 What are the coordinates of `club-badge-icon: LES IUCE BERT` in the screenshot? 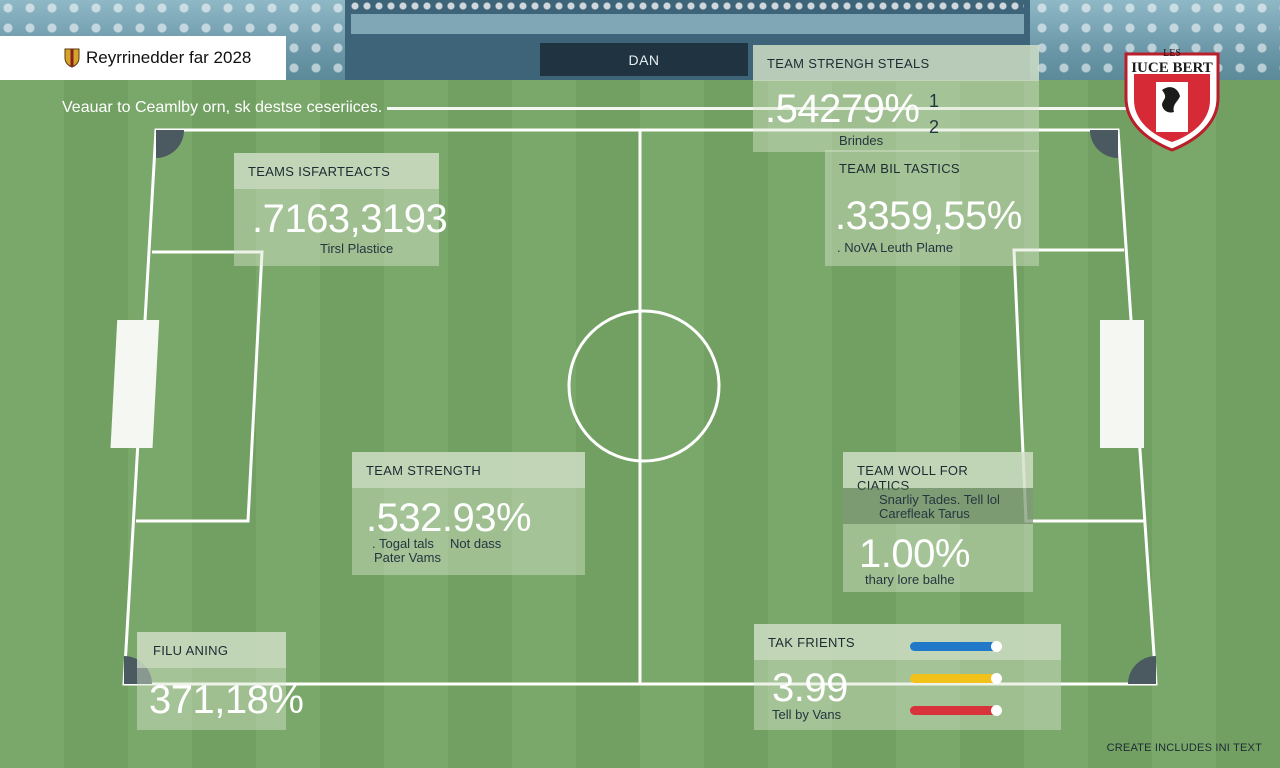 It's located at (1172, 100).